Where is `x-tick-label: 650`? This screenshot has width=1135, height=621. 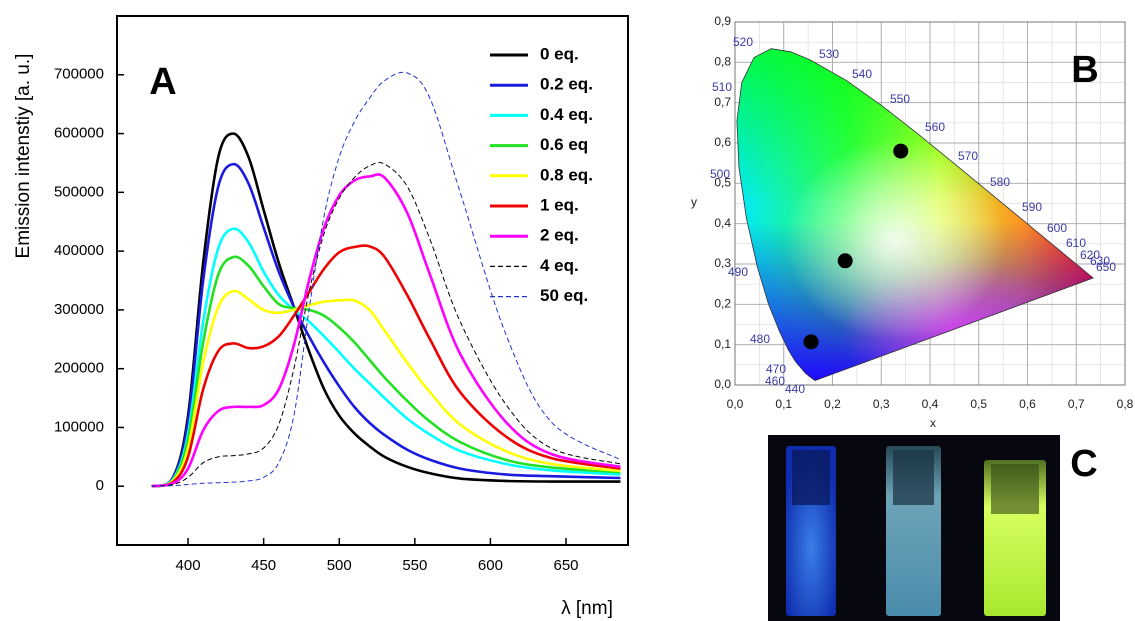 x-tick-label: 650 is located at coordinates (565, 565).